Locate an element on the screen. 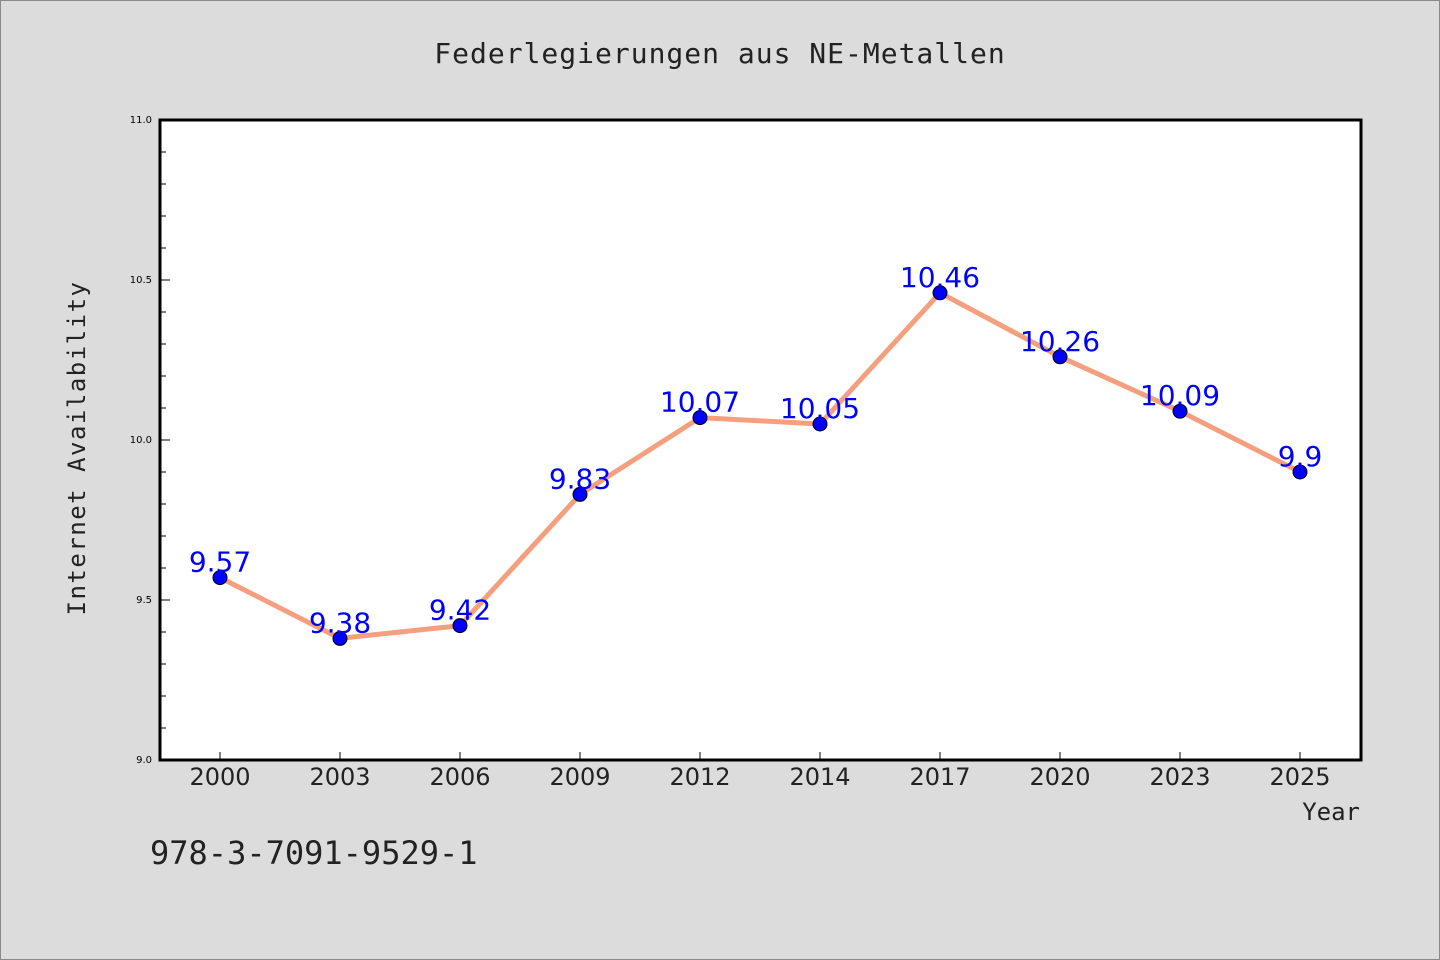  y-tick-label: 10.0 is located at coordinates (141, 440).